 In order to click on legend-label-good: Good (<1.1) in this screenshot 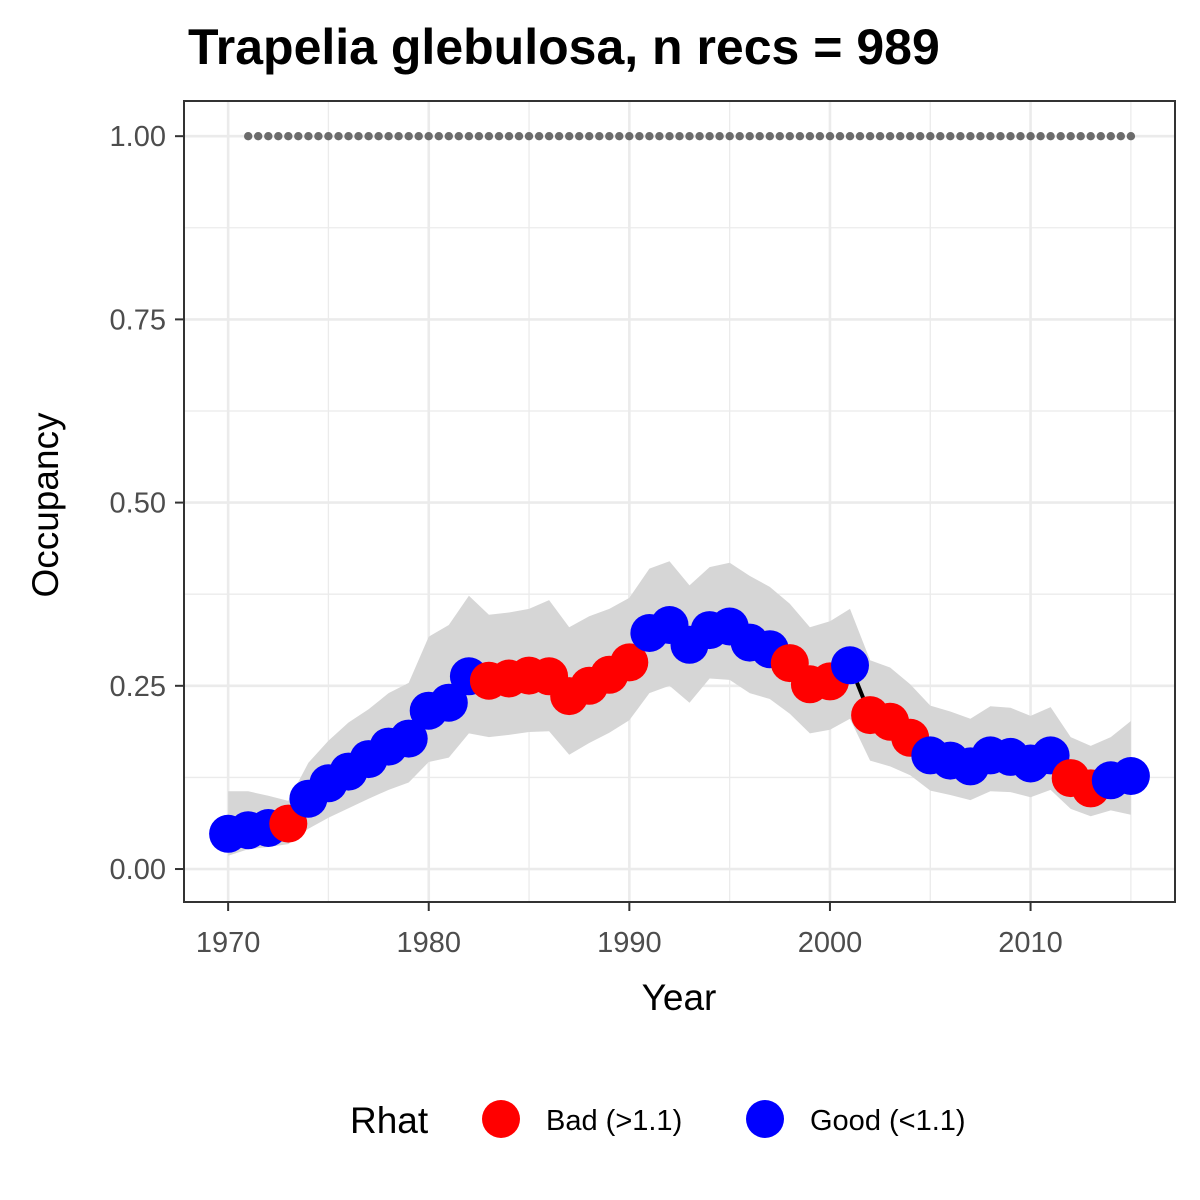, I will do `click(888, 1121)`.